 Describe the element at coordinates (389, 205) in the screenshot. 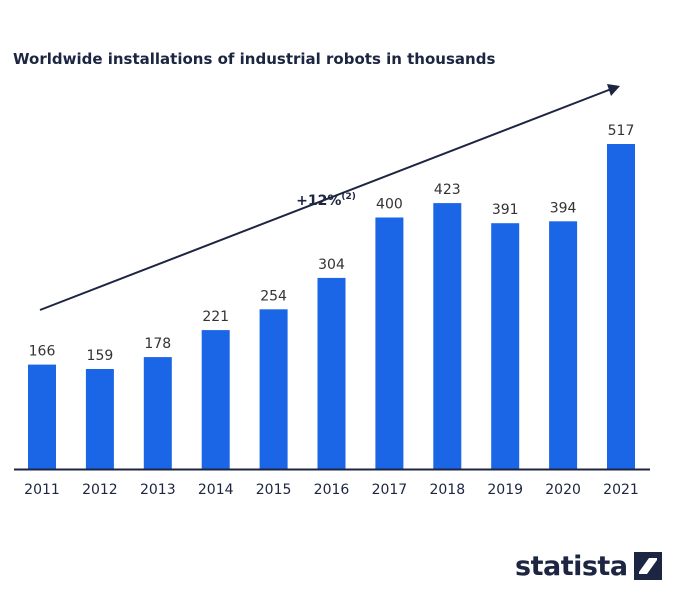

I see `value-label-2017: 400` at that location.